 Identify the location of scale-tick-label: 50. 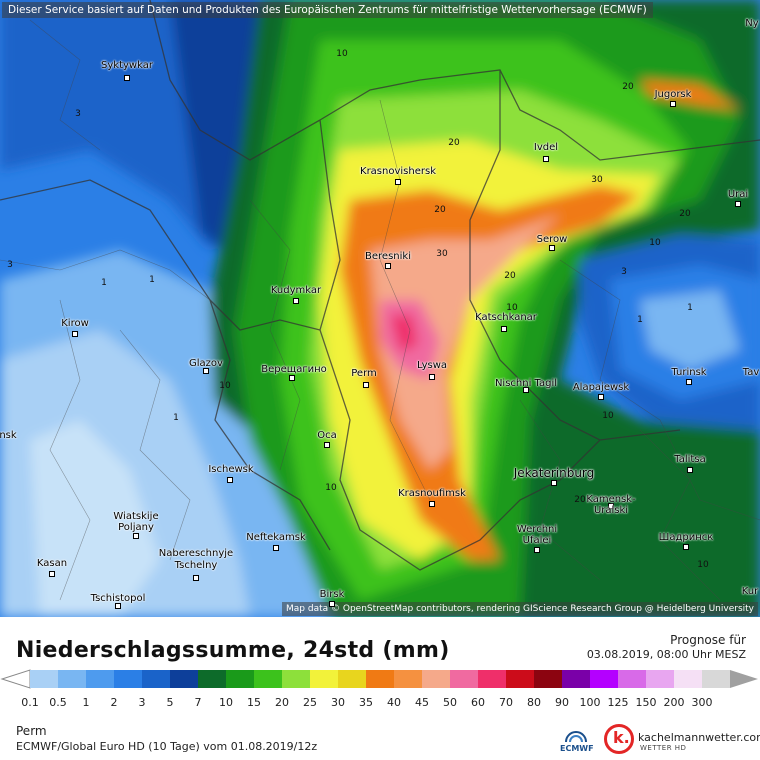
(450, 702).